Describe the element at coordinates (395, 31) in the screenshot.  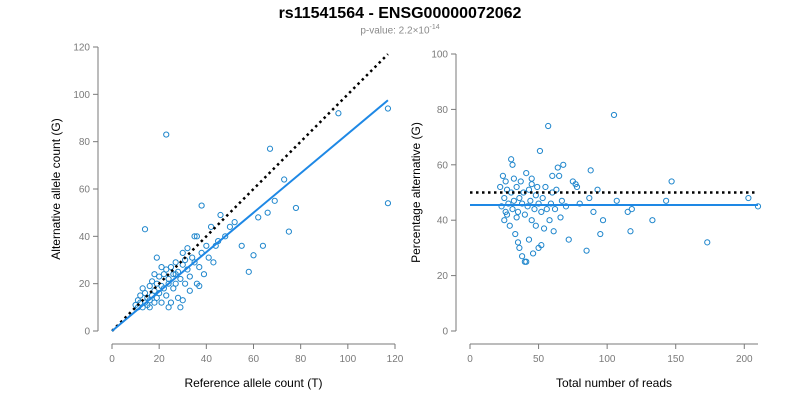
I see `p-value-text: p-value: 2.2×10` at that location.